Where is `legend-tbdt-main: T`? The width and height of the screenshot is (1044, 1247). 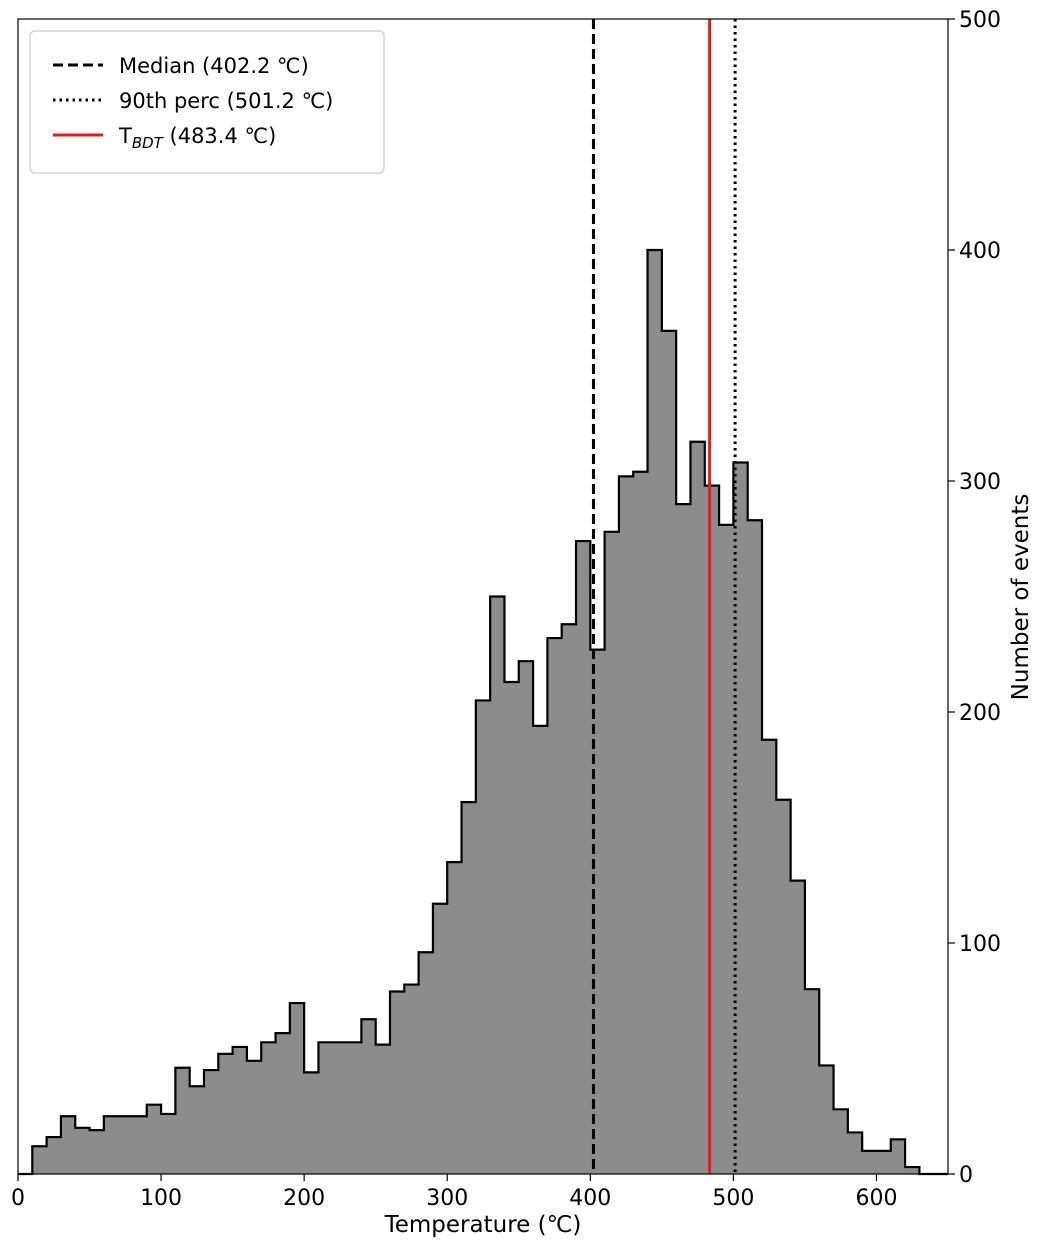
legend-tbdt-main: T is located at coordinates (125, 136).